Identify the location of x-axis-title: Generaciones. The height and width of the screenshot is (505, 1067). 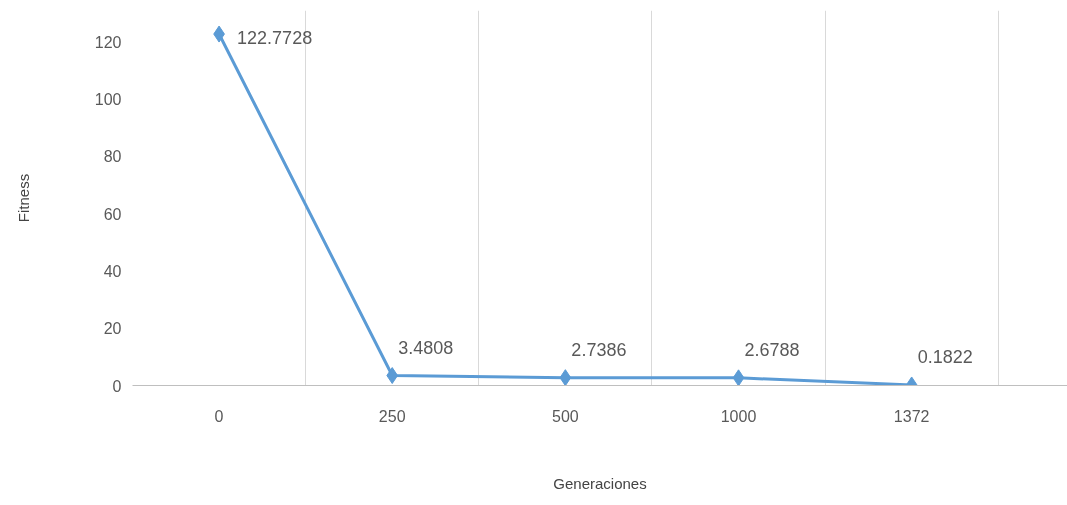
(600, 483).